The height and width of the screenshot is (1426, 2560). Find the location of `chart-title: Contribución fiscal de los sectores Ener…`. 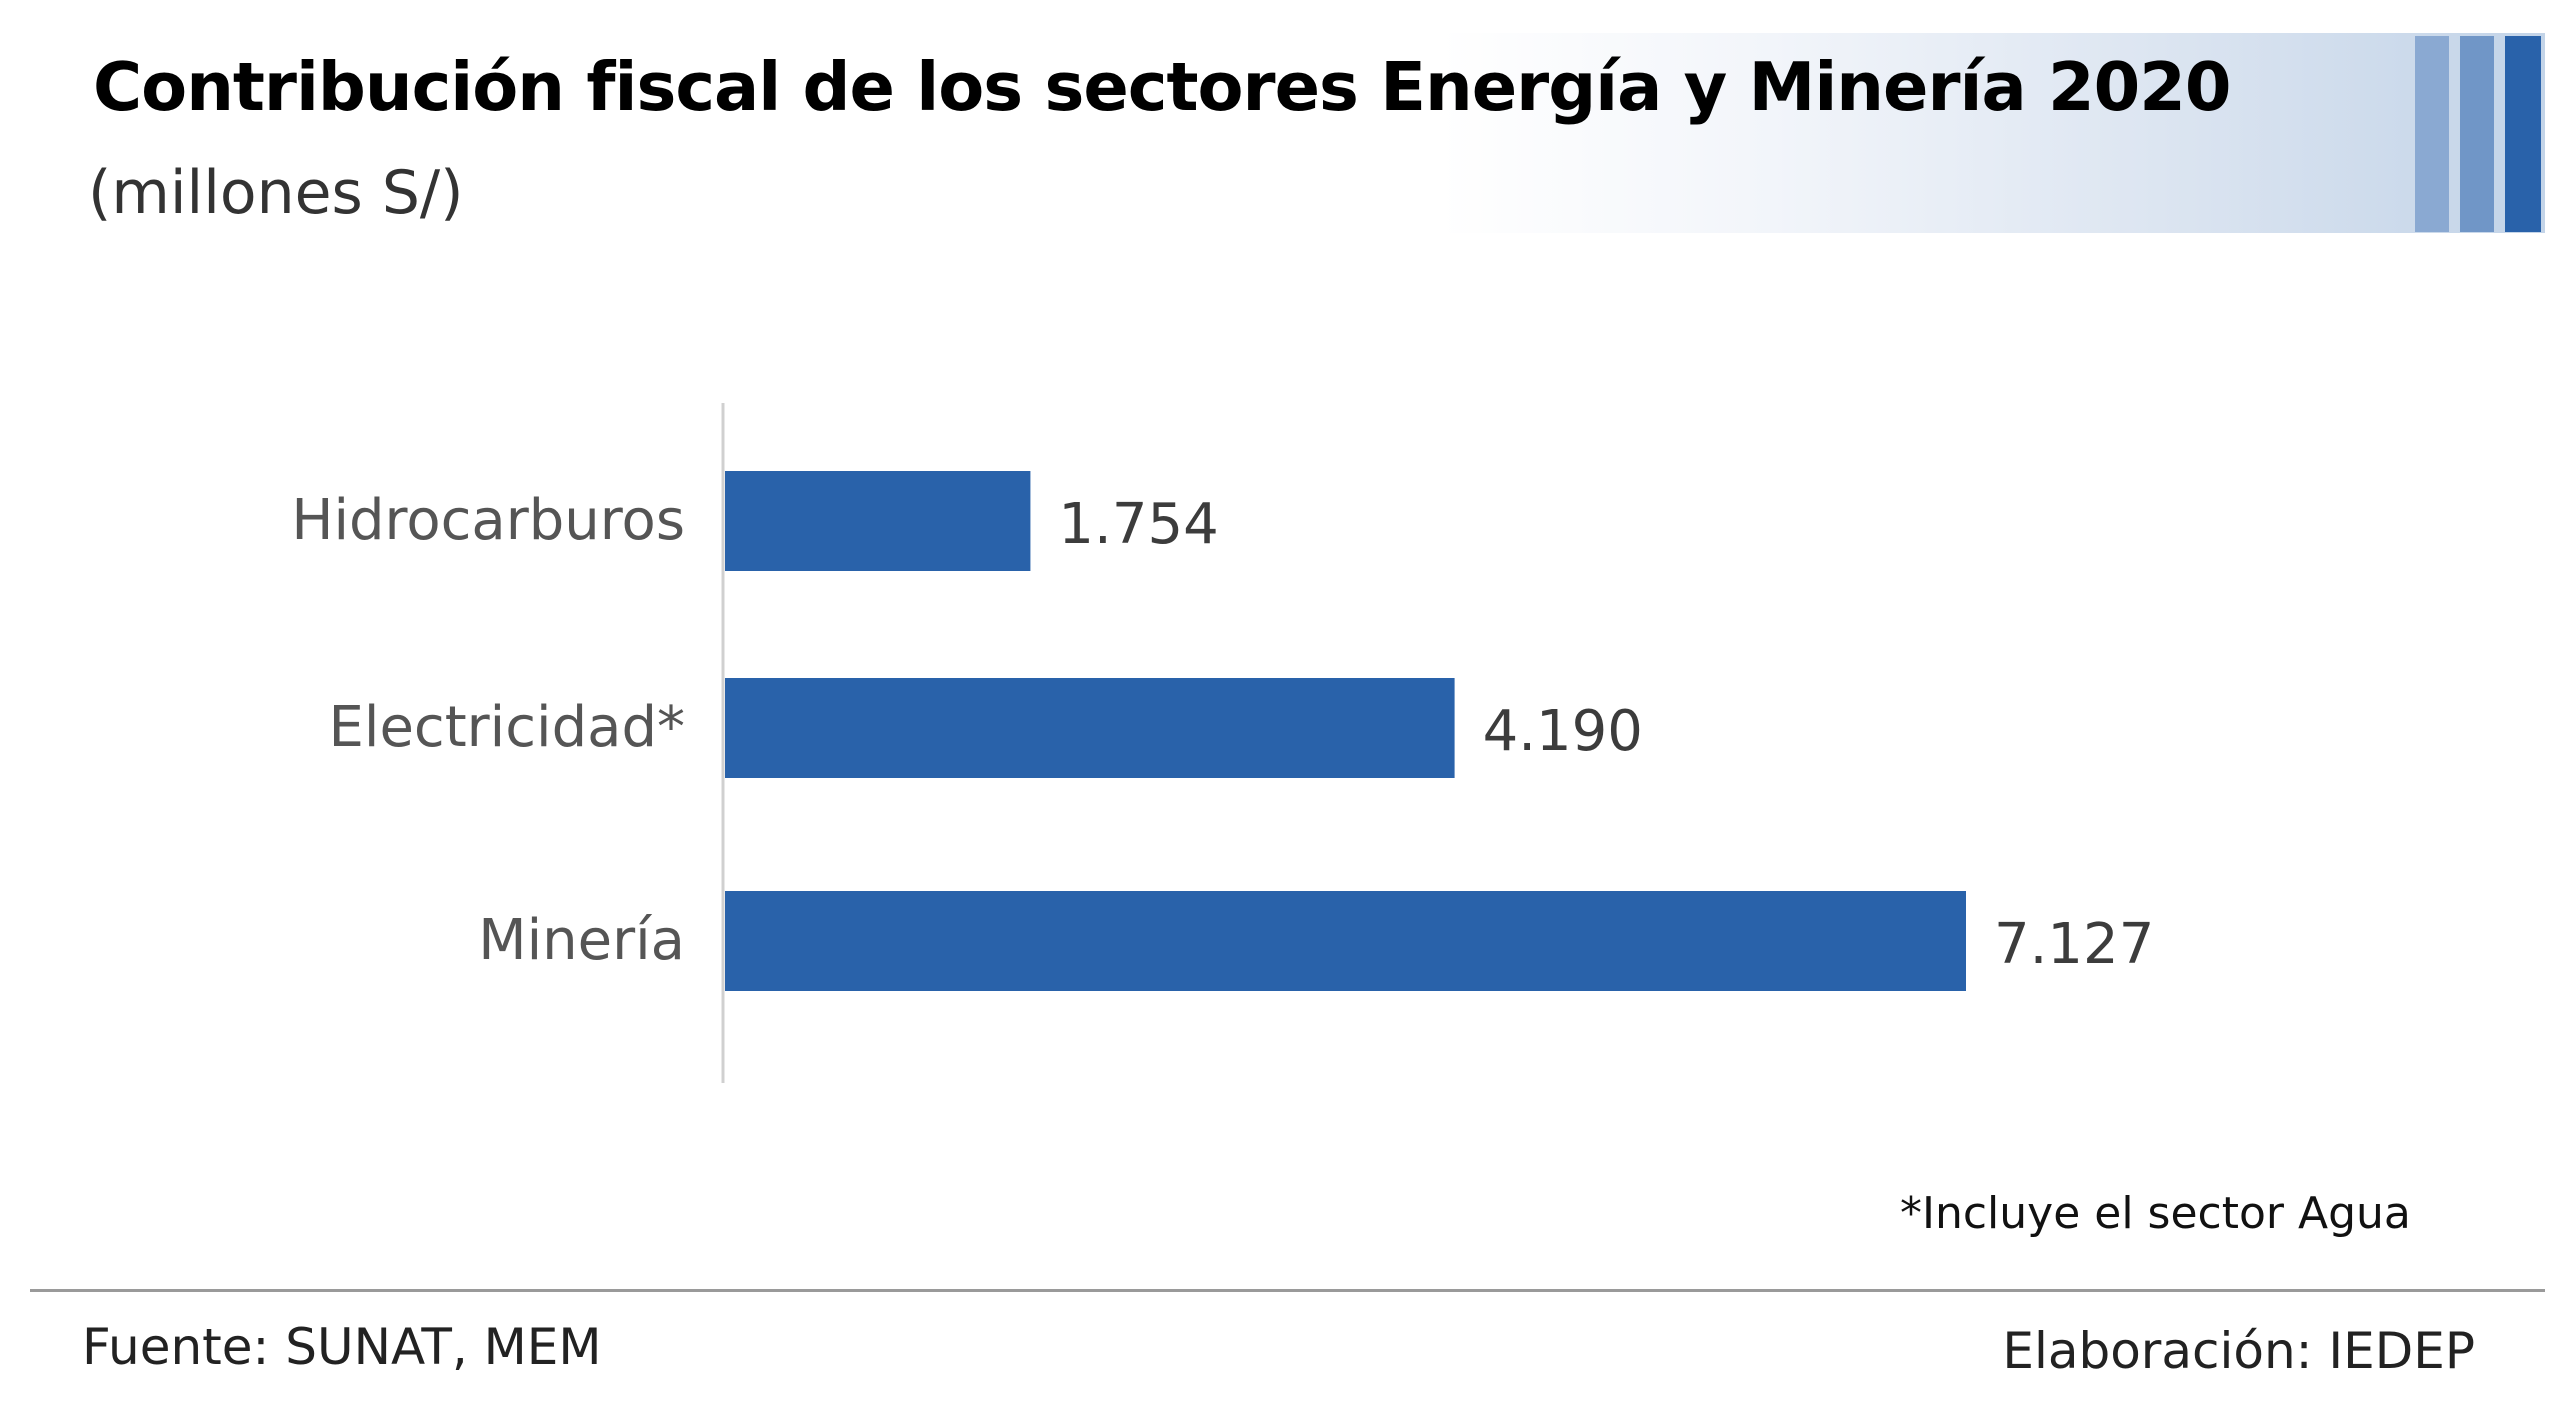

chart-title: Contribución fiscal de los sectores Ener… is located at coordinates (1162, 87).